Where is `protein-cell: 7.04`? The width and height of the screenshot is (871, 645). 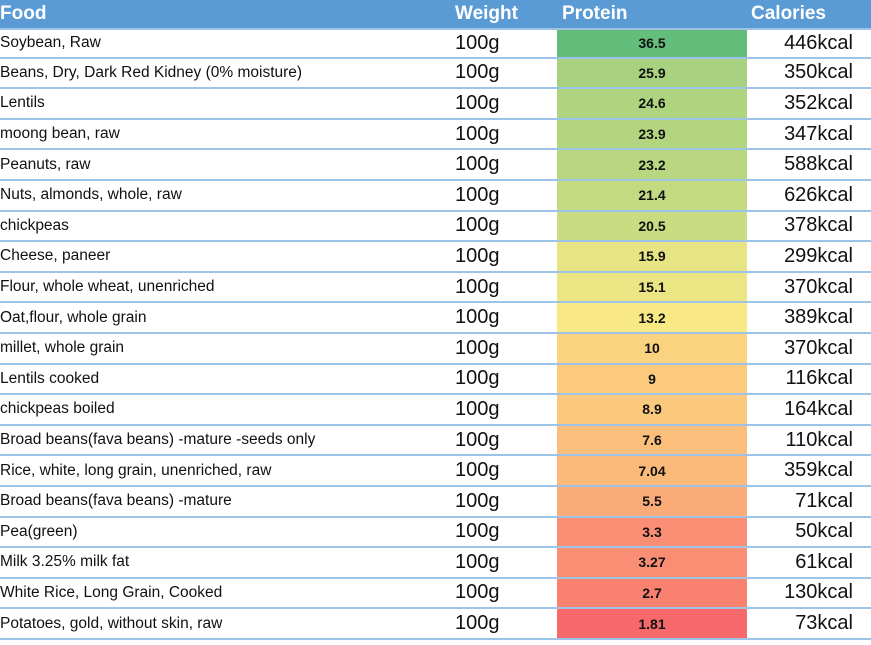
protein-cell: 7.04 is located at coordinates (652, 470).